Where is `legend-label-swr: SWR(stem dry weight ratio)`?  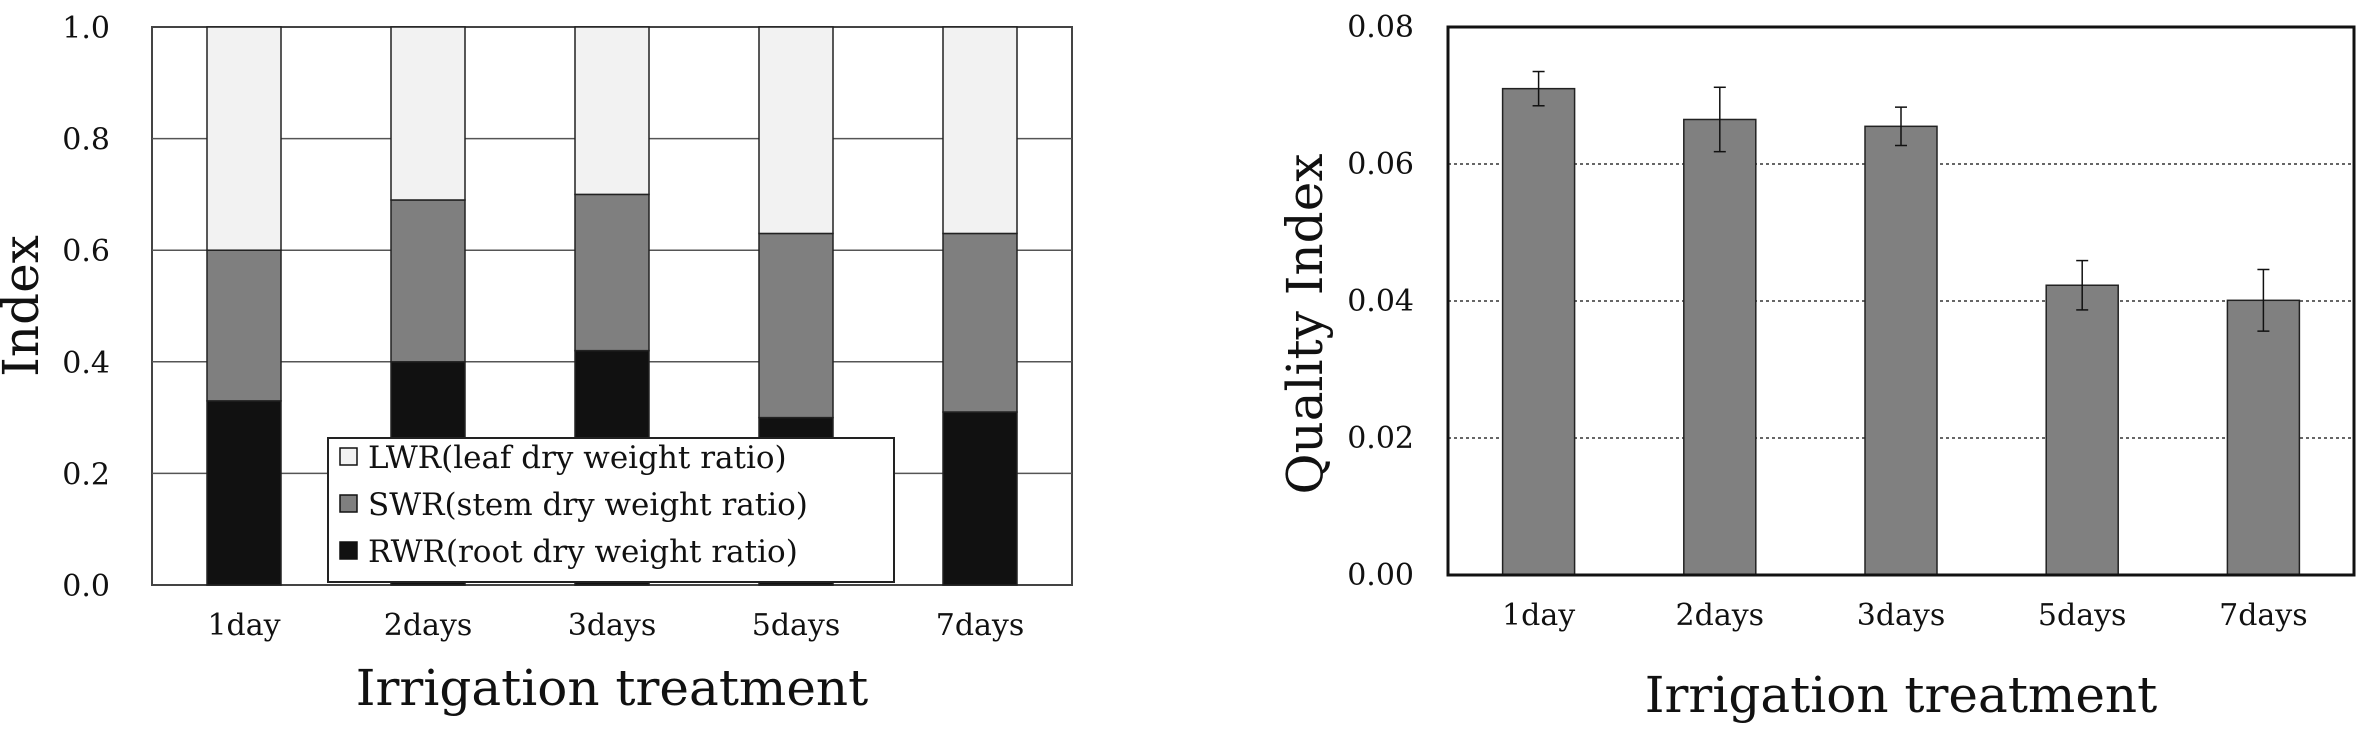
legend-label-swr: SWR(stem dry weight ratio) is located at coordinates (588, 505).